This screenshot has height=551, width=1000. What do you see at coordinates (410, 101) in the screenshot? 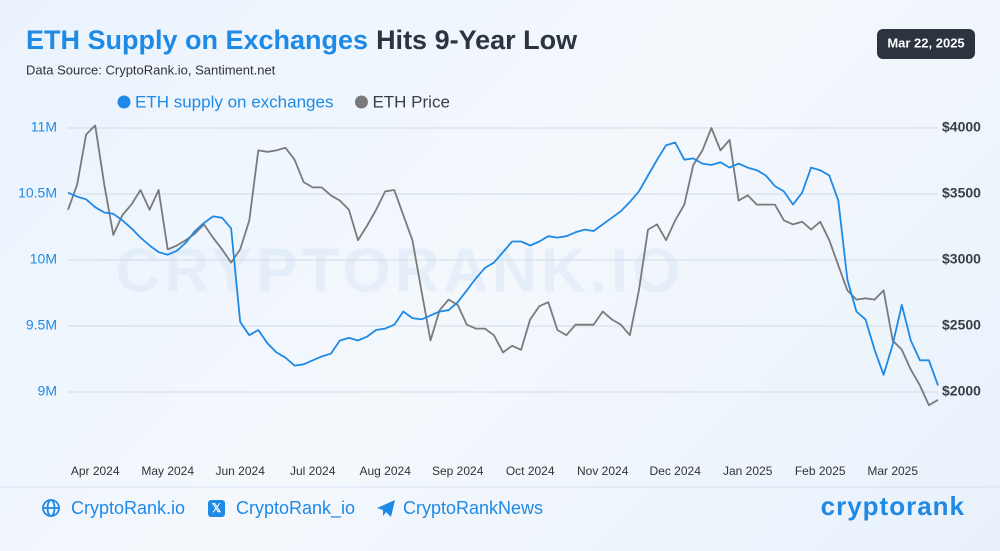
I see `legend-label: ETH Price` at bounding box center [410, 101].